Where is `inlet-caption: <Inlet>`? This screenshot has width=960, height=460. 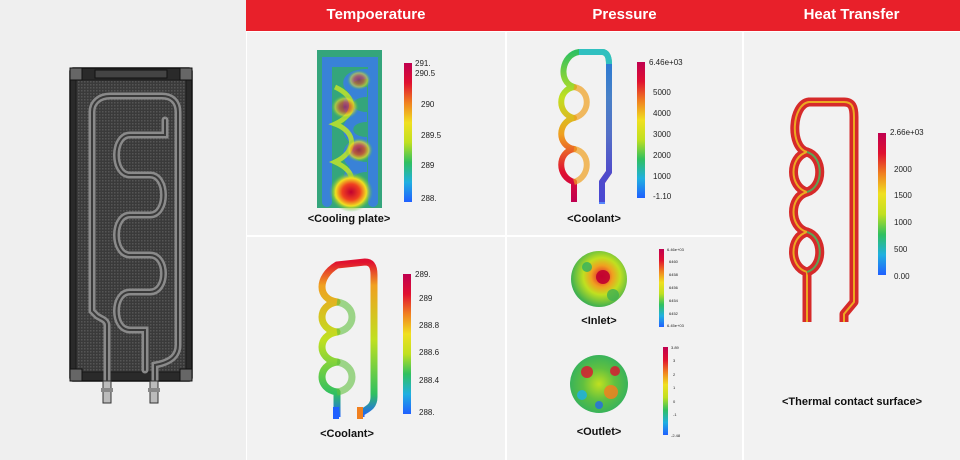 inlet-caption: <Inlet> is located at coordinates (599, 321).